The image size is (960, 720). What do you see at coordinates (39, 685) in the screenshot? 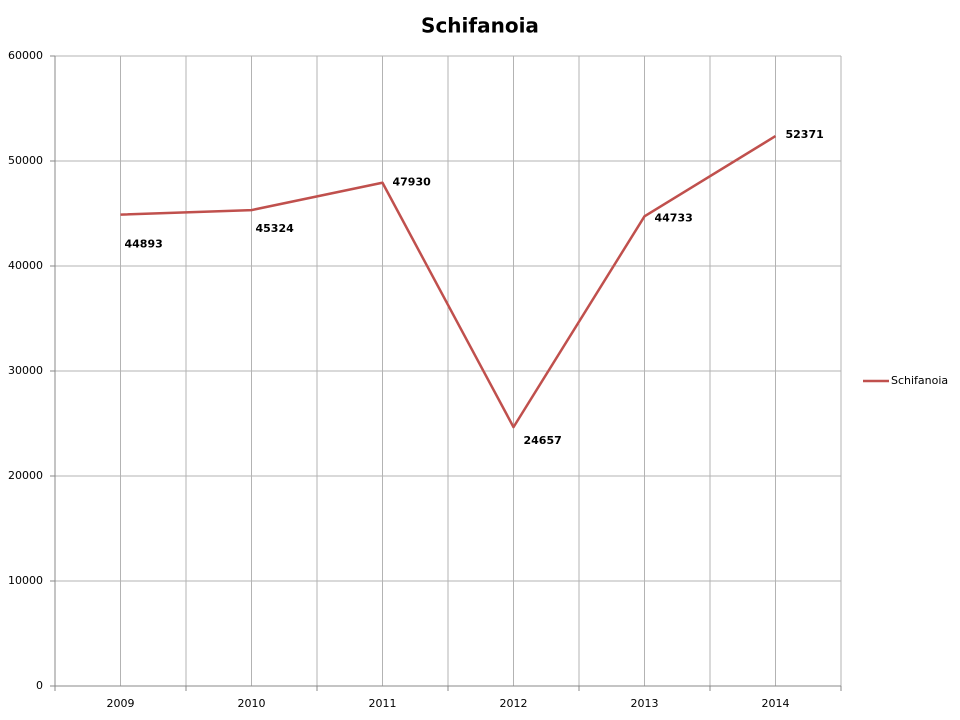
I see `y-tick-label: 0` at bounding box center [39, 685].